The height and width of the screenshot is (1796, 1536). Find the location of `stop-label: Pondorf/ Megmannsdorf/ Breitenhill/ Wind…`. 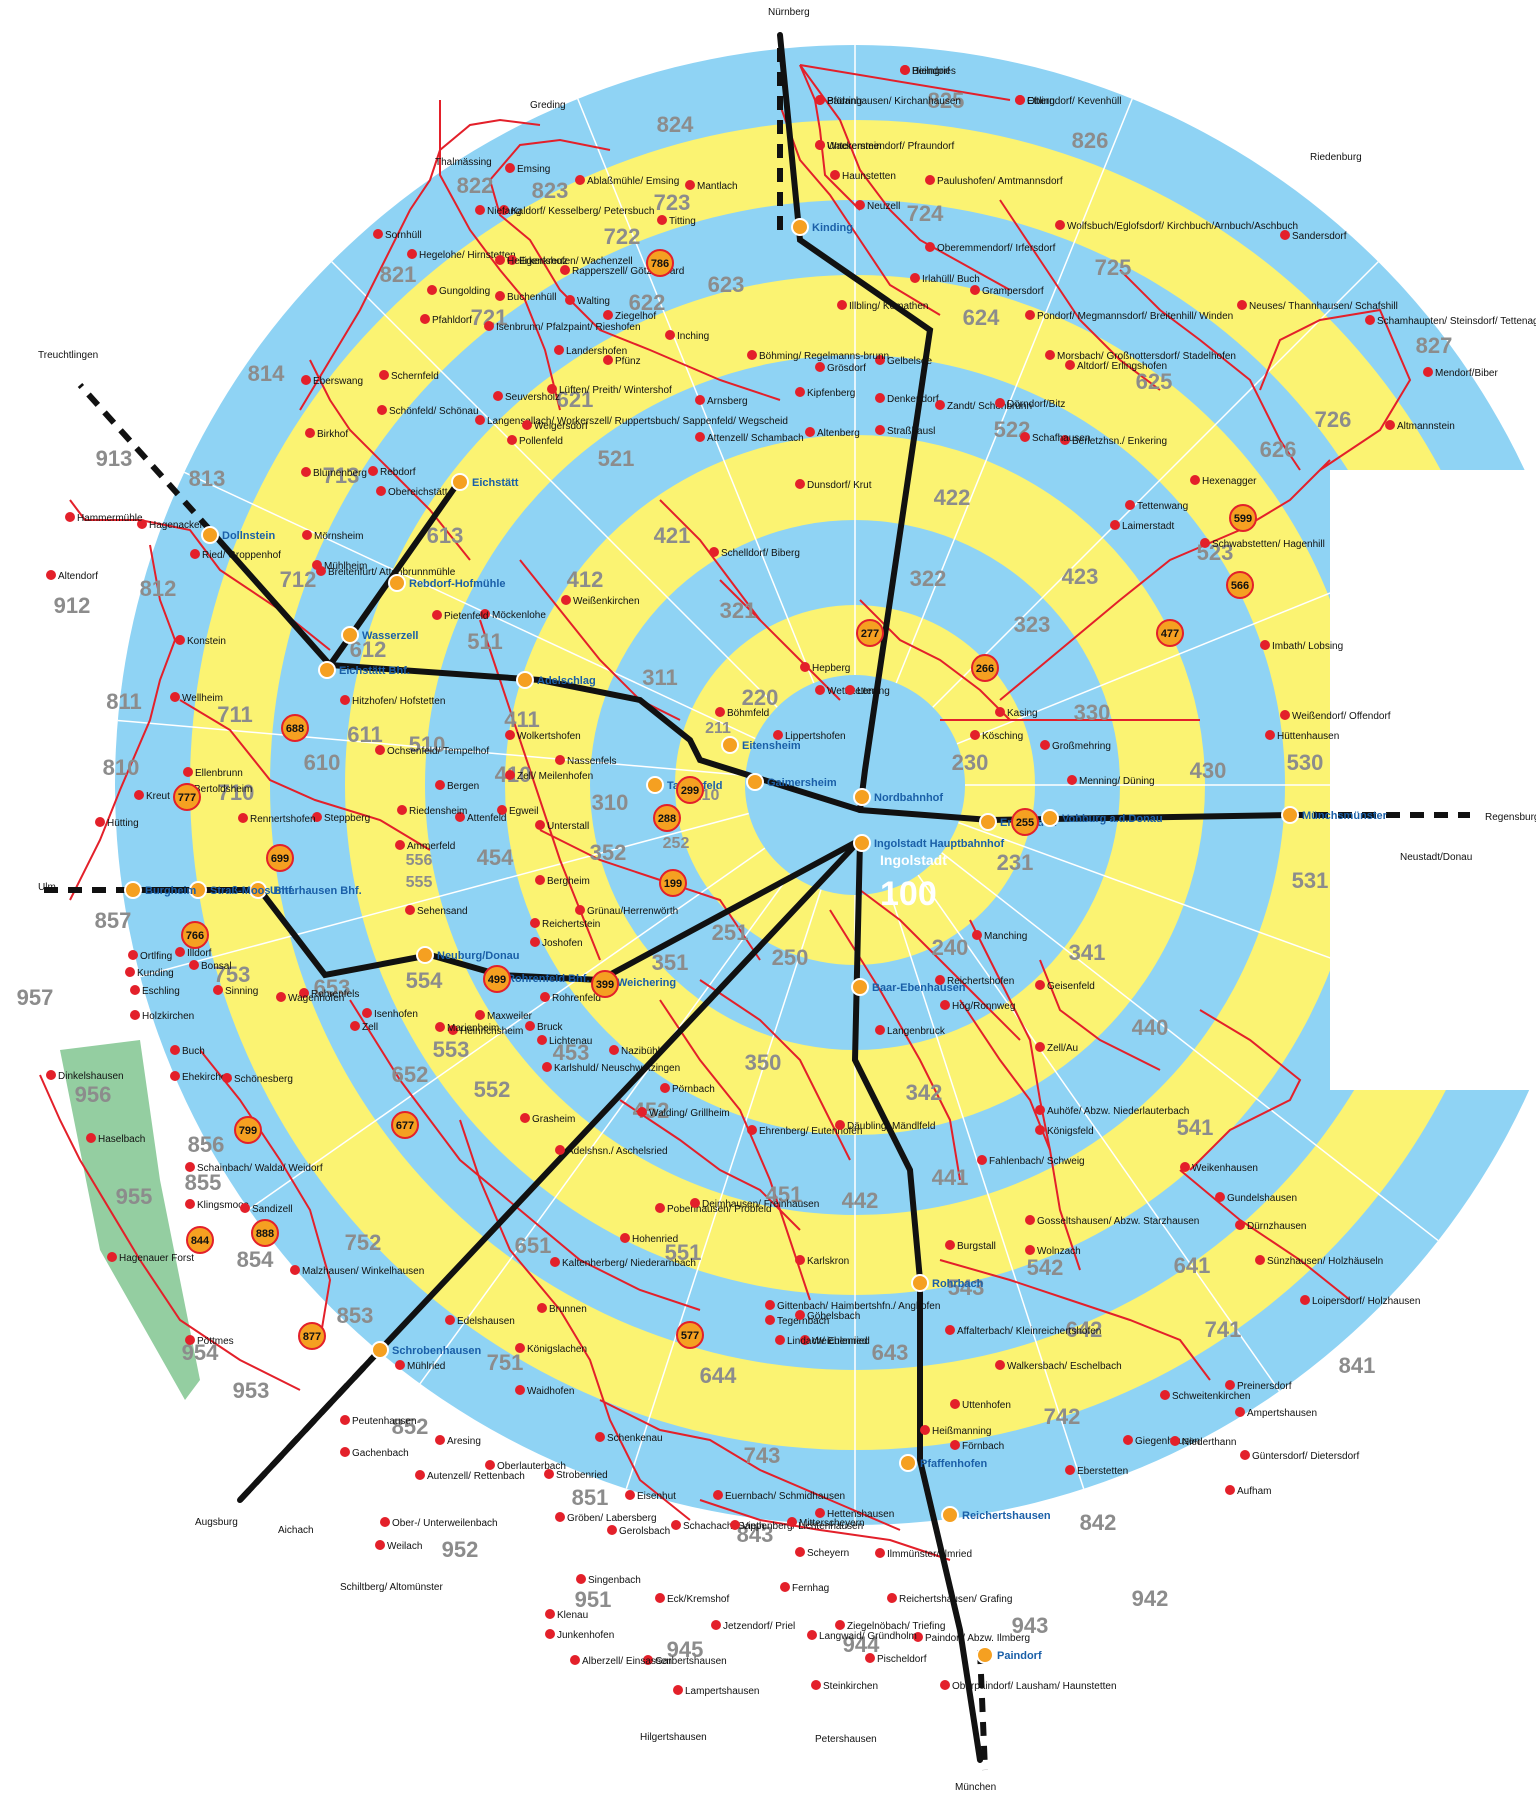

stop-label: Pondorf/ Megmannsdorf/ Breitenhill/ Wind… is located at coordinates (1135, 316).